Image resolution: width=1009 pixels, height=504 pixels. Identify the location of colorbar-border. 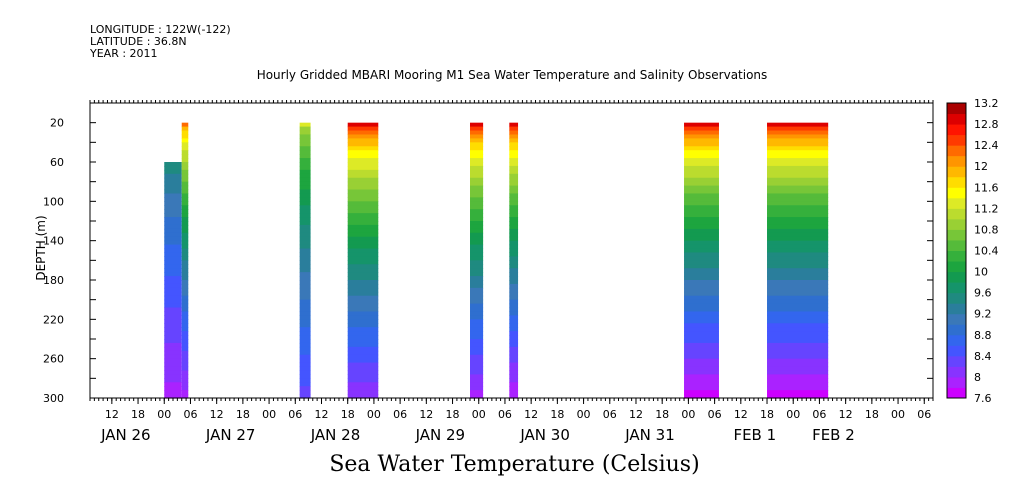
(956, 250).